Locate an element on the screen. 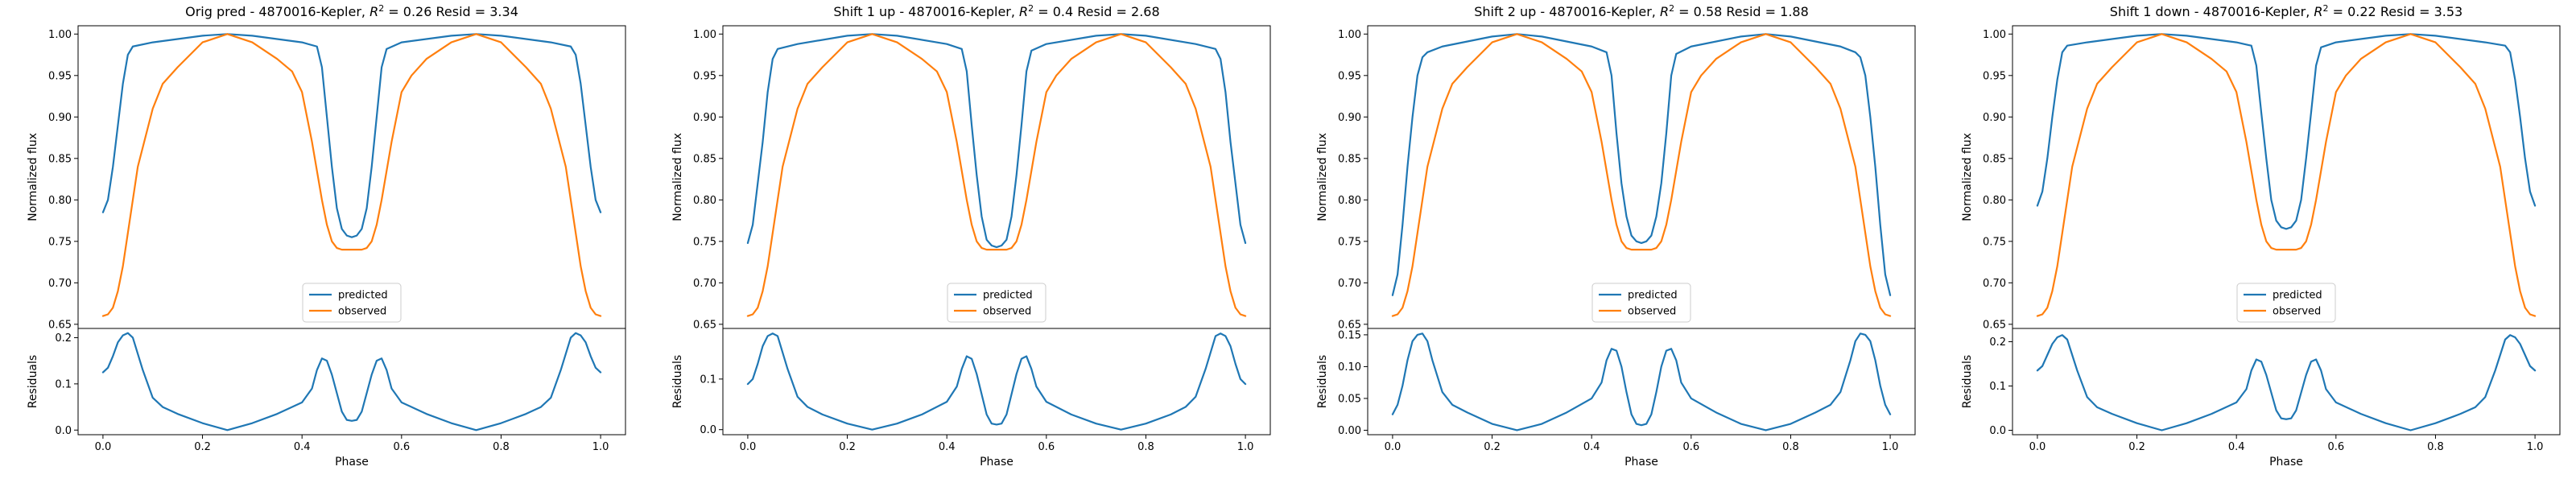  title-values: = 0.58 Resid = 1.88 is located at coordinates (1741, 11).